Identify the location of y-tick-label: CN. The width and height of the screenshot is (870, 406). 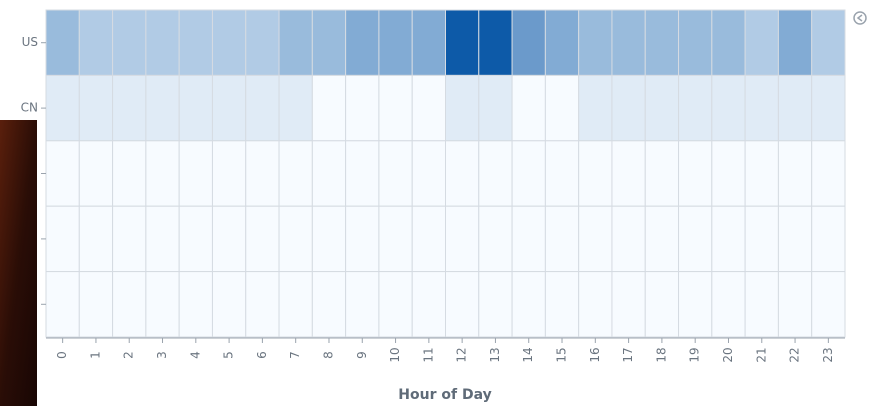
(29, 108).